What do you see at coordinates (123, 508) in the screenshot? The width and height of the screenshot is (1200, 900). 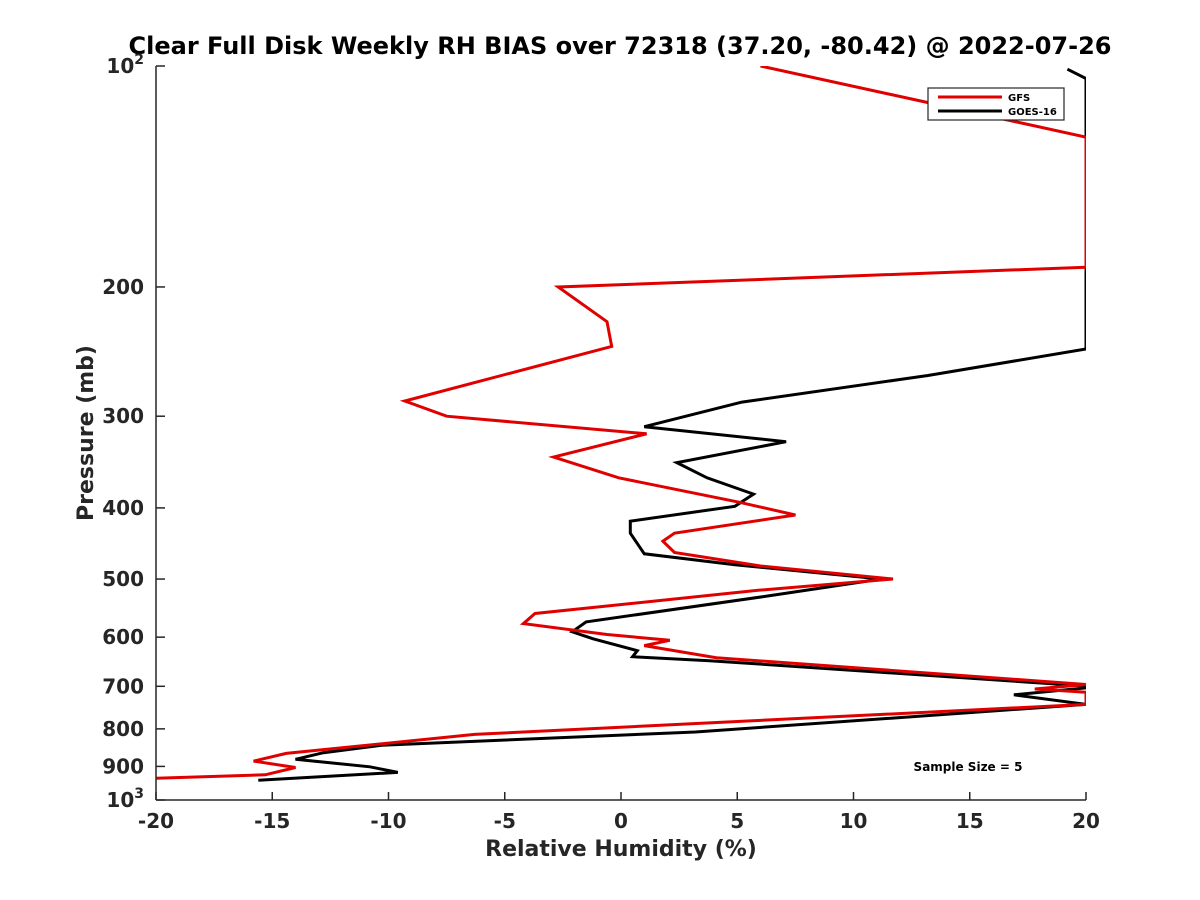 I see `y-tick-label: 400` at bounding box center [123, 508].